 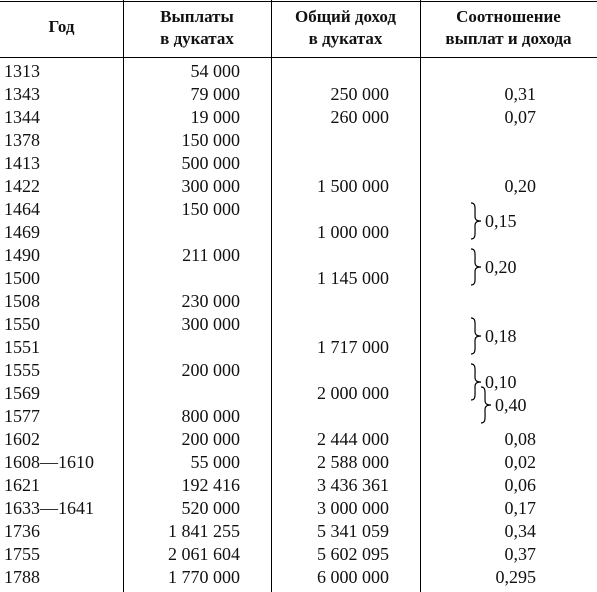 What do you see at coordinates (197, 28) in the screenshot?
I see `header-payments: Выплаты в дукатах` at bounding box center [197, 28].